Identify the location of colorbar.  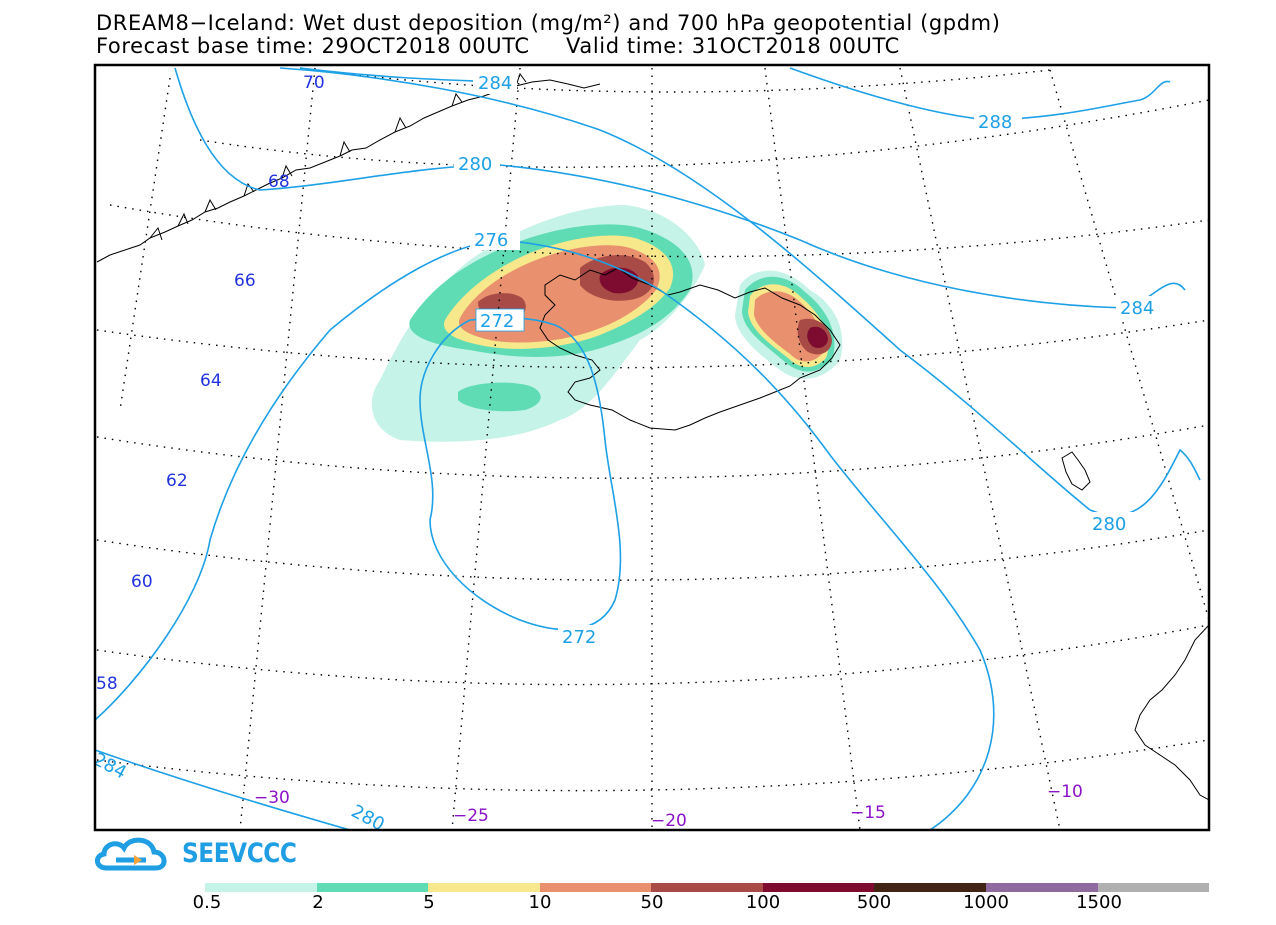
(707, 887).